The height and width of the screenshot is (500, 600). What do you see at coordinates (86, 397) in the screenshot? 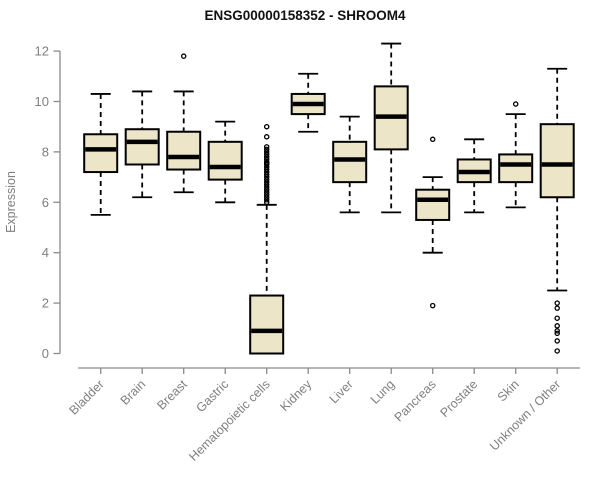
I see `category-tick-label: Bladder` at bounding box center [86, 397].